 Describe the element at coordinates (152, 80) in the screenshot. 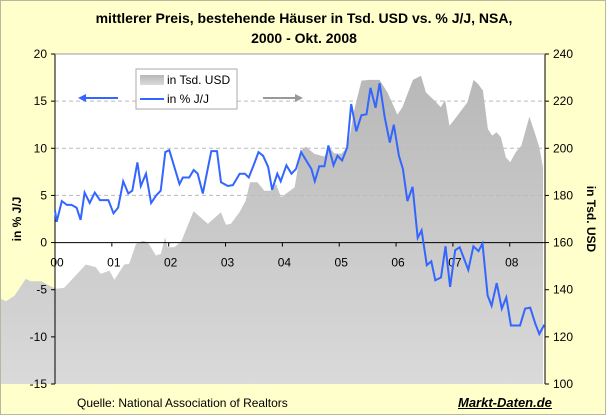

I see `legend-area-swatch` at that location.